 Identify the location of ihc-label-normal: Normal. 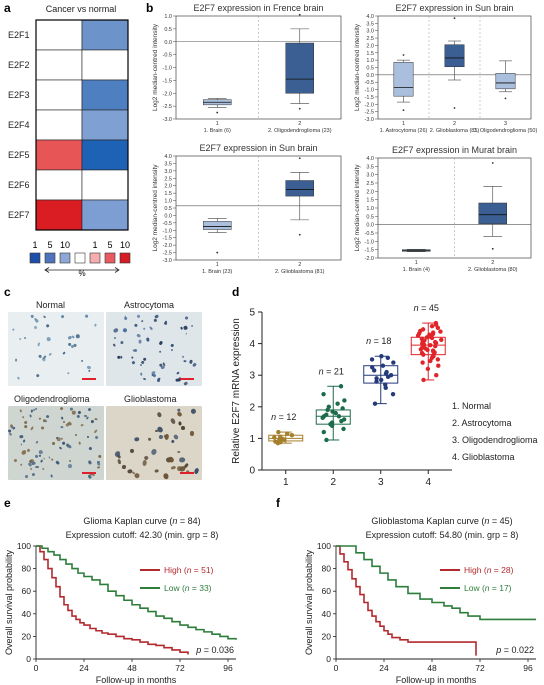
(51, 305).